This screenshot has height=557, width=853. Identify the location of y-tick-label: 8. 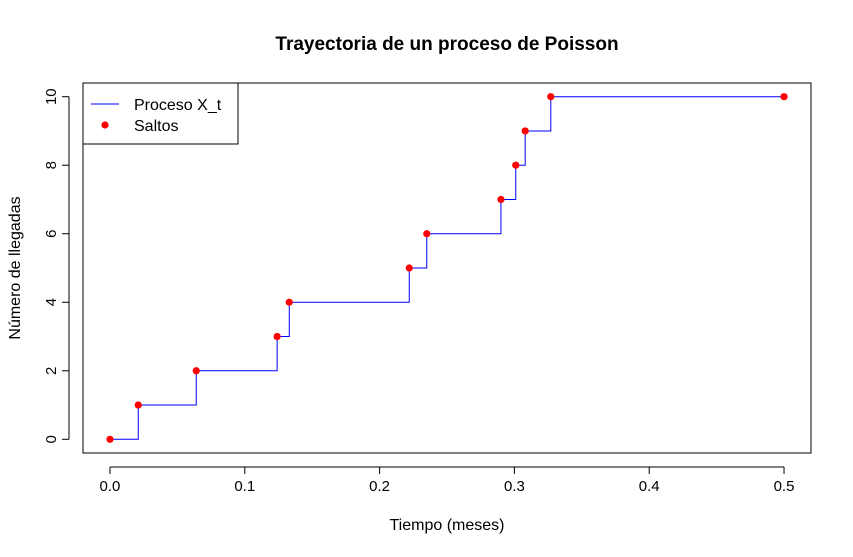
(51, 165).